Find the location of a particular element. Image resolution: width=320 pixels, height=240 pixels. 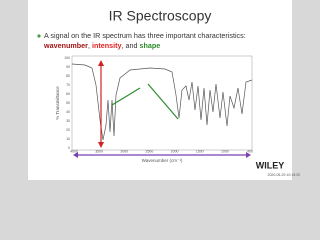

brand: WILEY is located at coordinates (270, 165).